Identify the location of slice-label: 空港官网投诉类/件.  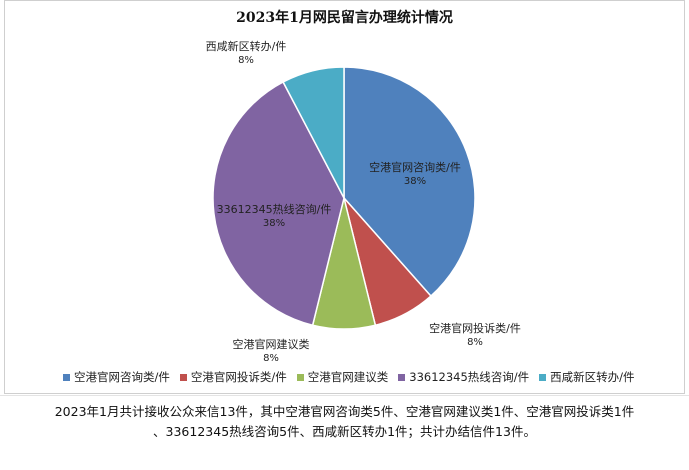
(475, 328).